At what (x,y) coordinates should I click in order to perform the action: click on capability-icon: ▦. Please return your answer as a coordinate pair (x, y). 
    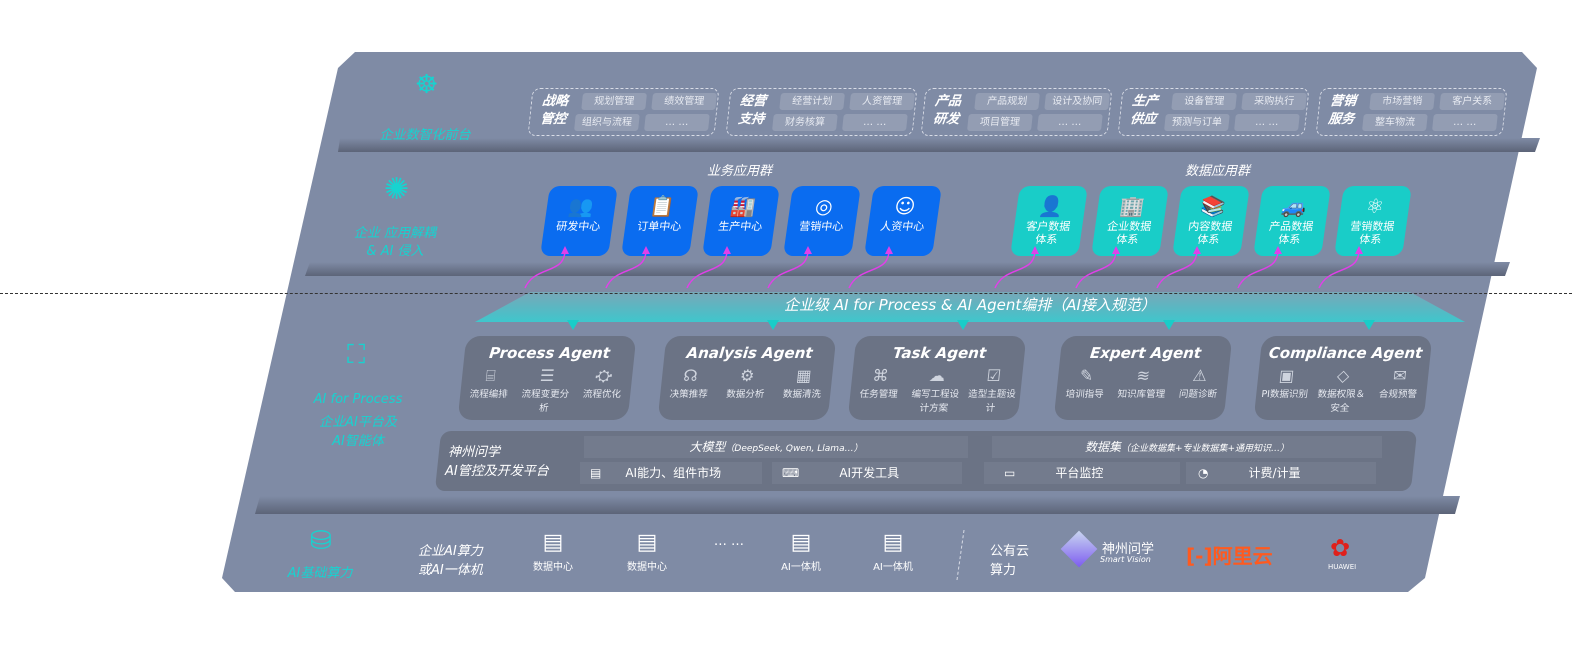
    Looking at the image, I should click on (804, 375).